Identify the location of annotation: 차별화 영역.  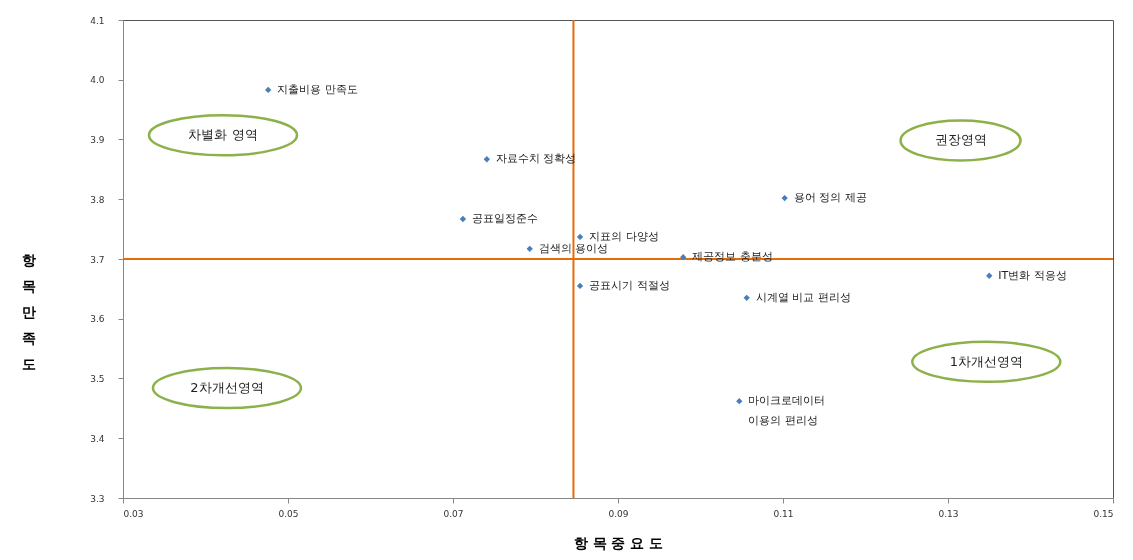
(223, 135).